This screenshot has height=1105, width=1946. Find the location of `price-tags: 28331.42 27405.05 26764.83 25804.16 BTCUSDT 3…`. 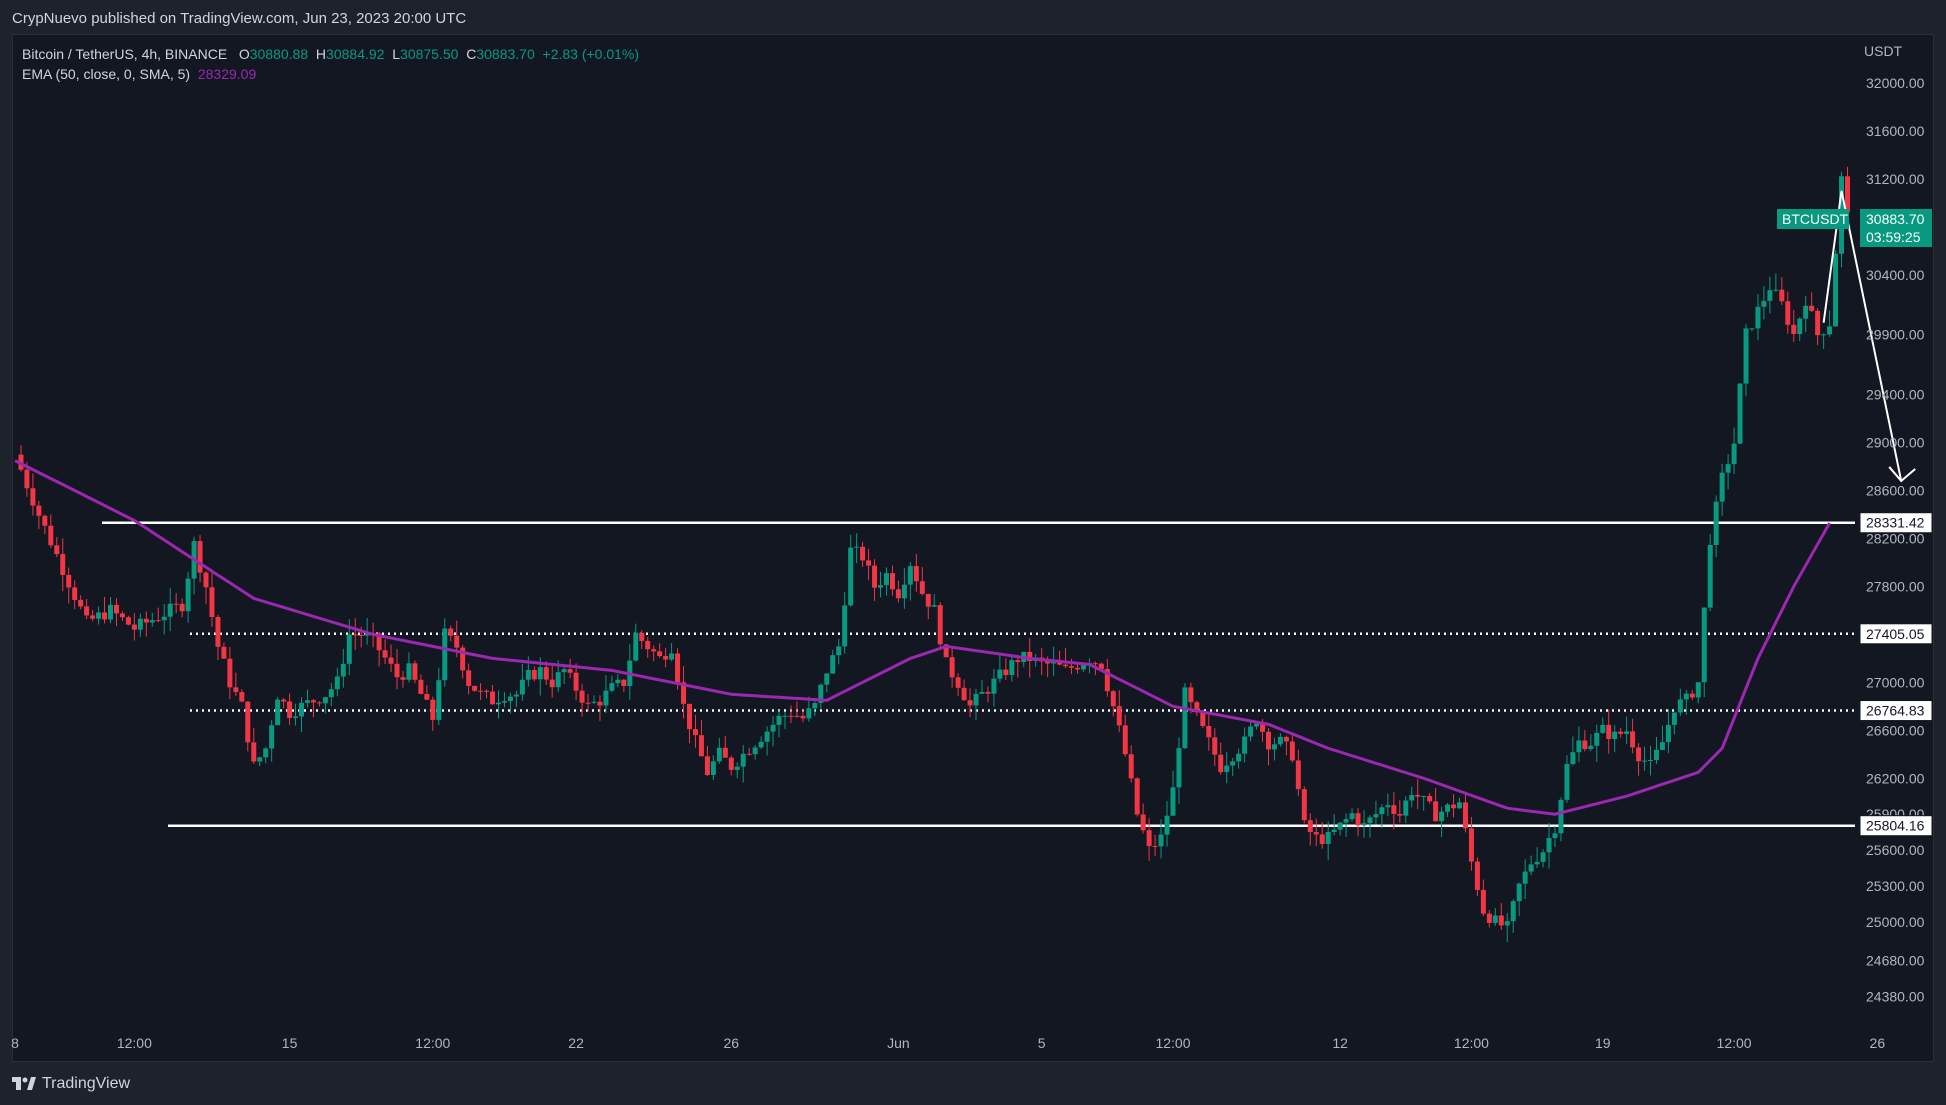

price-tags: 28331.42 27405.05 26764.83 25804.16 BTCUSDT 3… is located at coordinates (1855, 523).